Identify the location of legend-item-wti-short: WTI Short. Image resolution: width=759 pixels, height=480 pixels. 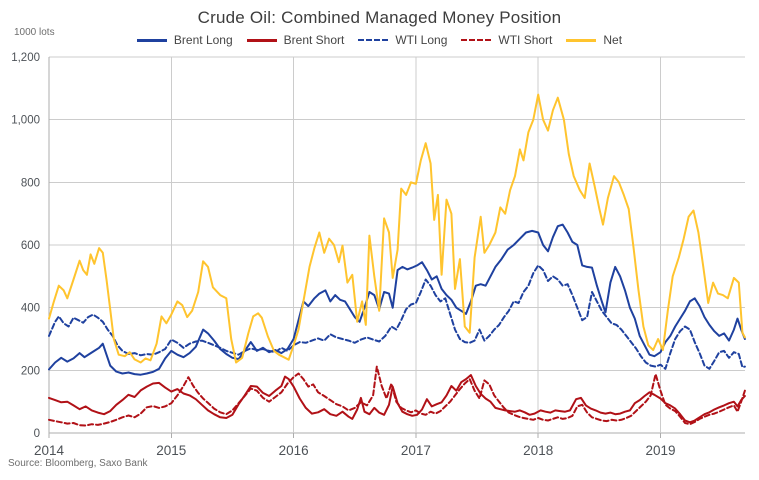
(506, 40).